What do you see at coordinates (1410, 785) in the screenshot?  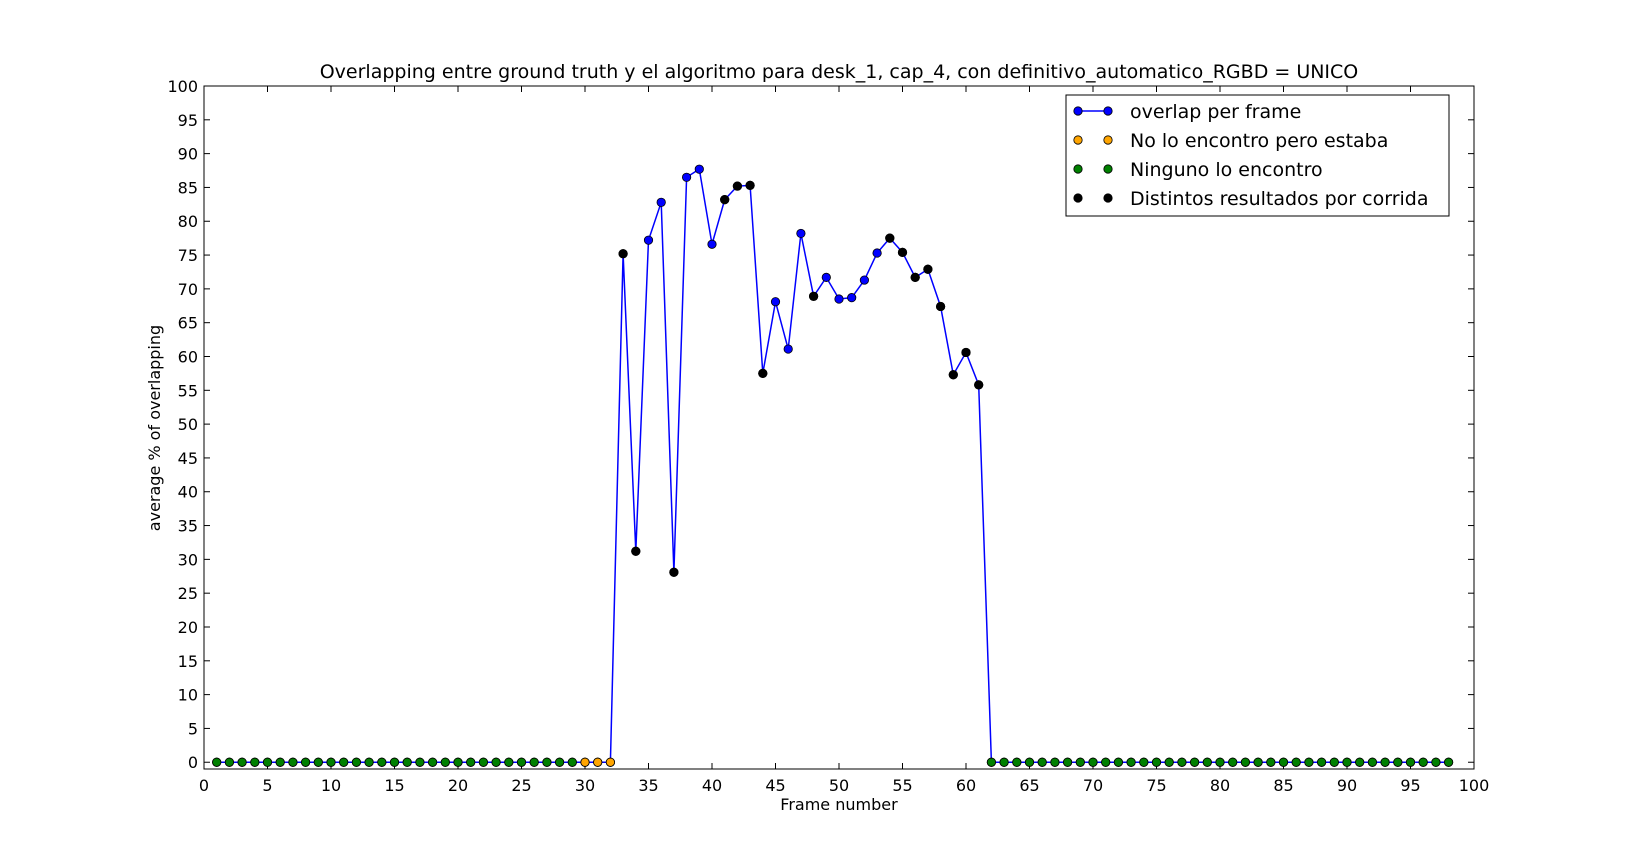 I see `x-tick-label: 95` at bounding box center [1410, 785].